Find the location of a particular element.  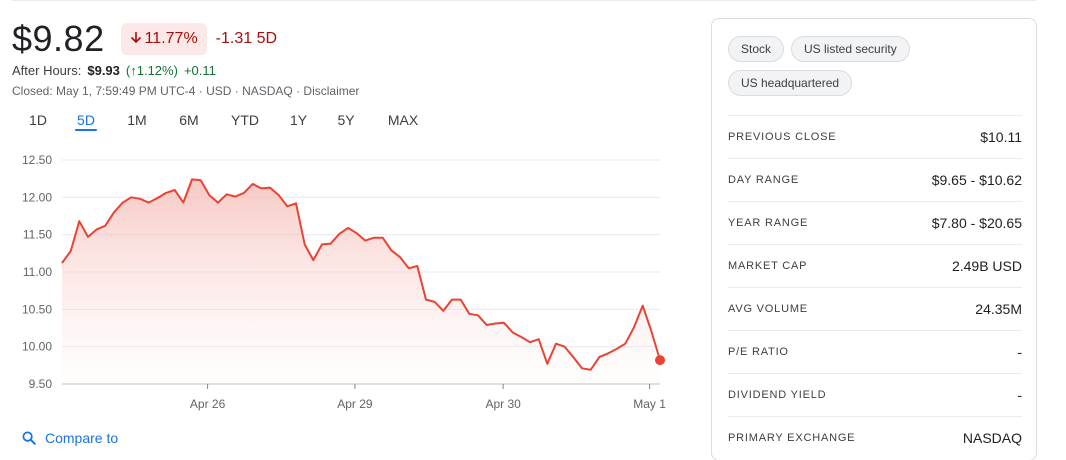

stat-label: MARKET CAP is located at coordinates (768, 266).